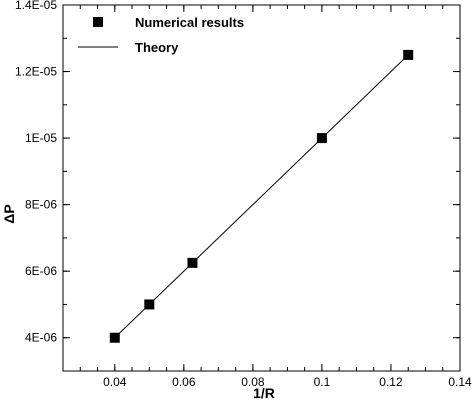 This screenshot has height=403, width=474. I want to click on y-tick-label: 6E-06, so click(41, 271).